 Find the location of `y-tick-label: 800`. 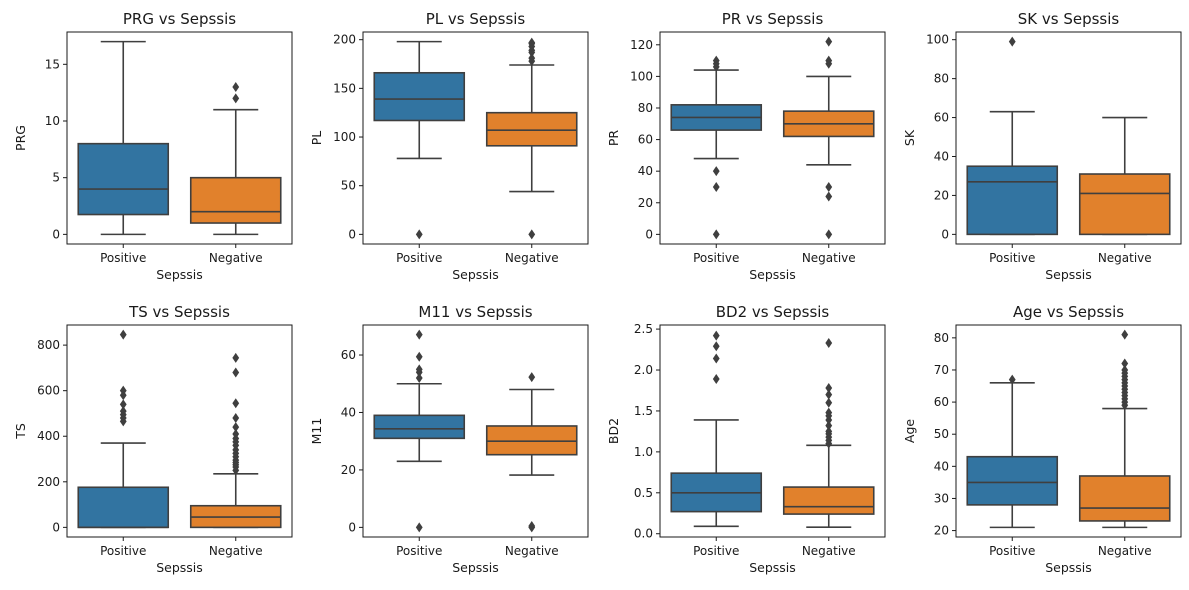

y-tick-label: 800 is located at coordinates (48, 345).